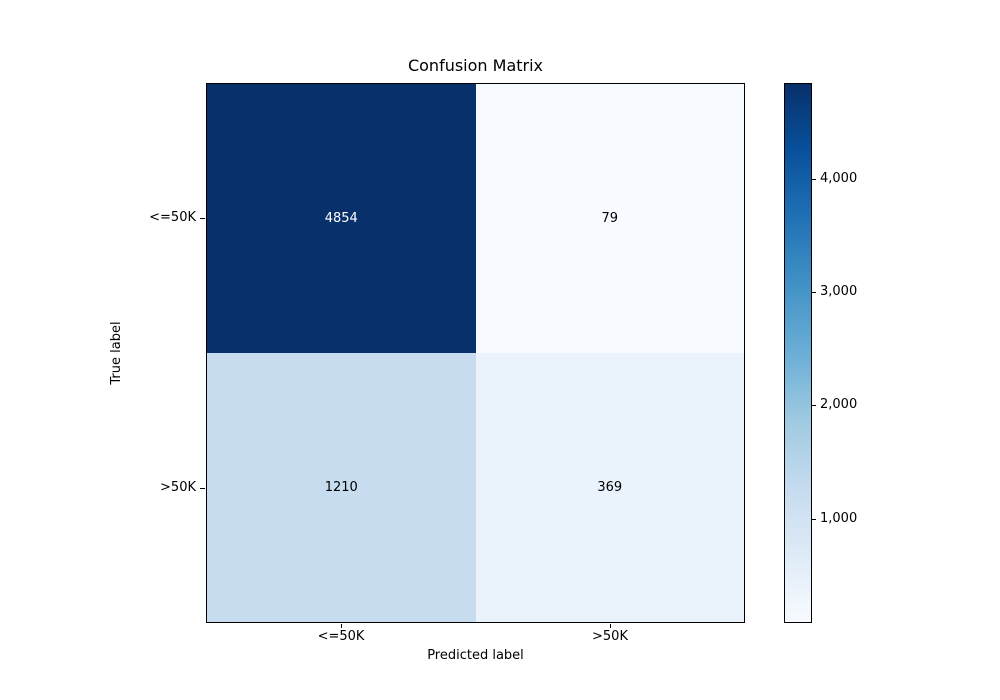 Image resolution: width=1000 pixels, height=700 pixels. Describe the element at coordinates (341, 636) in the screenshot. I see `xtick-label-le50k: <=50K` at that location.